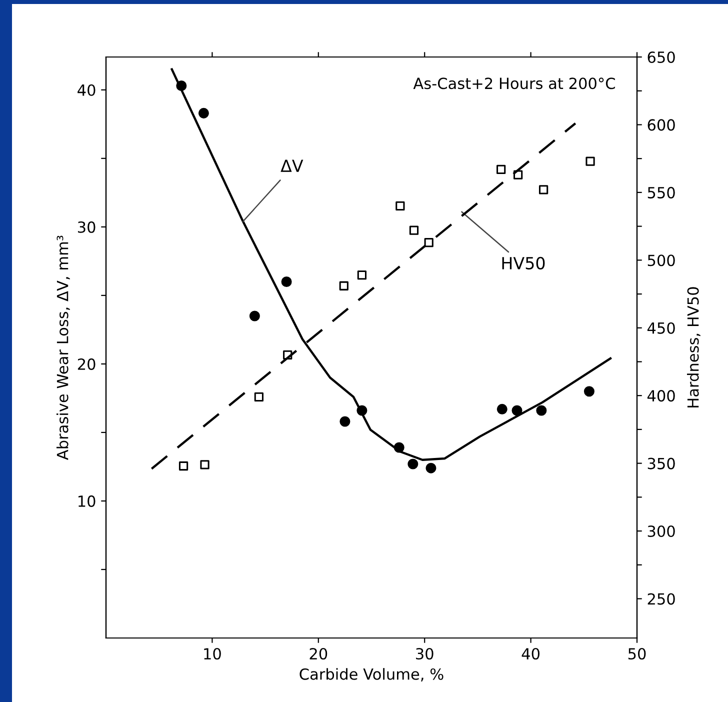 This screenshot has width=728, height=702. I want to click on y2-tick-label: 500, so click(661, 260).